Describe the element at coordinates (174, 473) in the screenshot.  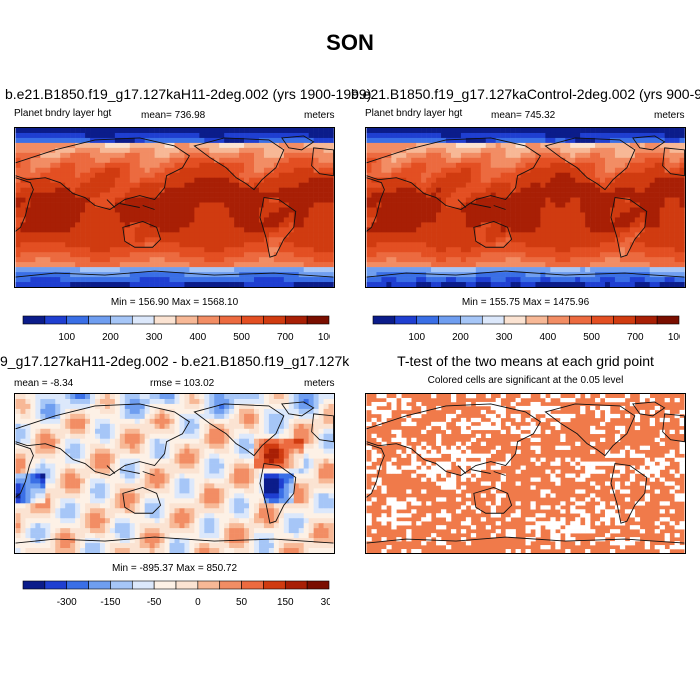
I see `panel3-map-svg` at that location.